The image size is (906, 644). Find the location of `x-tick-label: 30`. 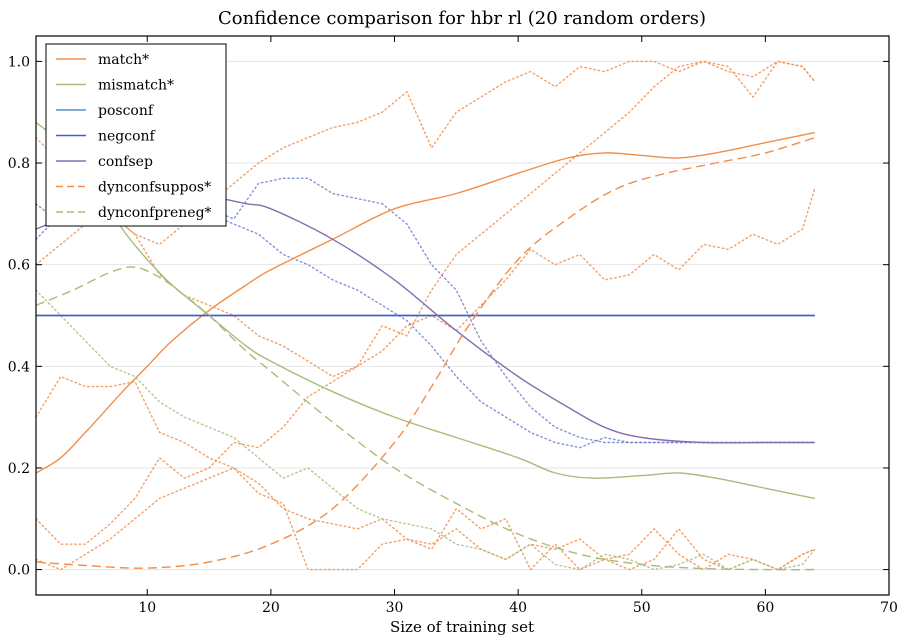

x-tick-label: 30 is located at coordinates (395, 608).